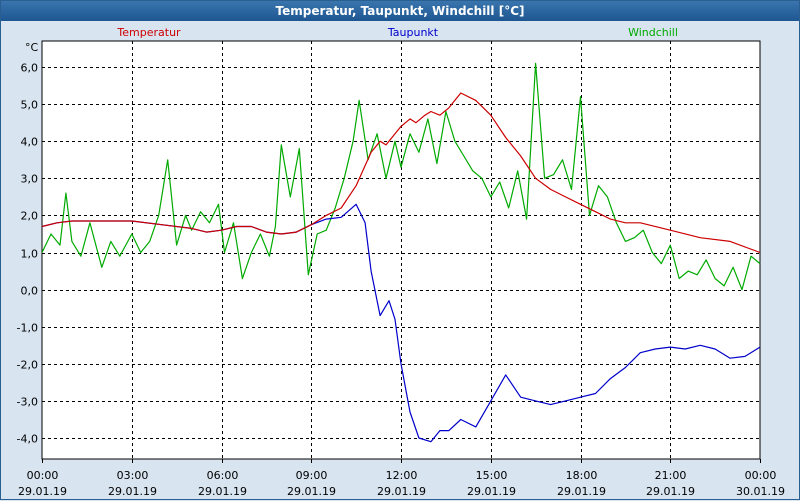  What do you see at coordinates (653, 32) in the screenshot?
I see `legend-windchill: Windchill` at bounding box center [653, 32].